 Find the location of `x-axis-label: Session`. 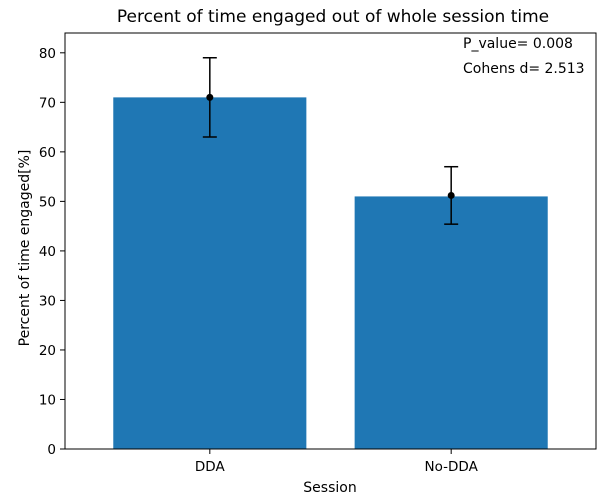

x-axis-label: Session is located at coordinates (329, 488).